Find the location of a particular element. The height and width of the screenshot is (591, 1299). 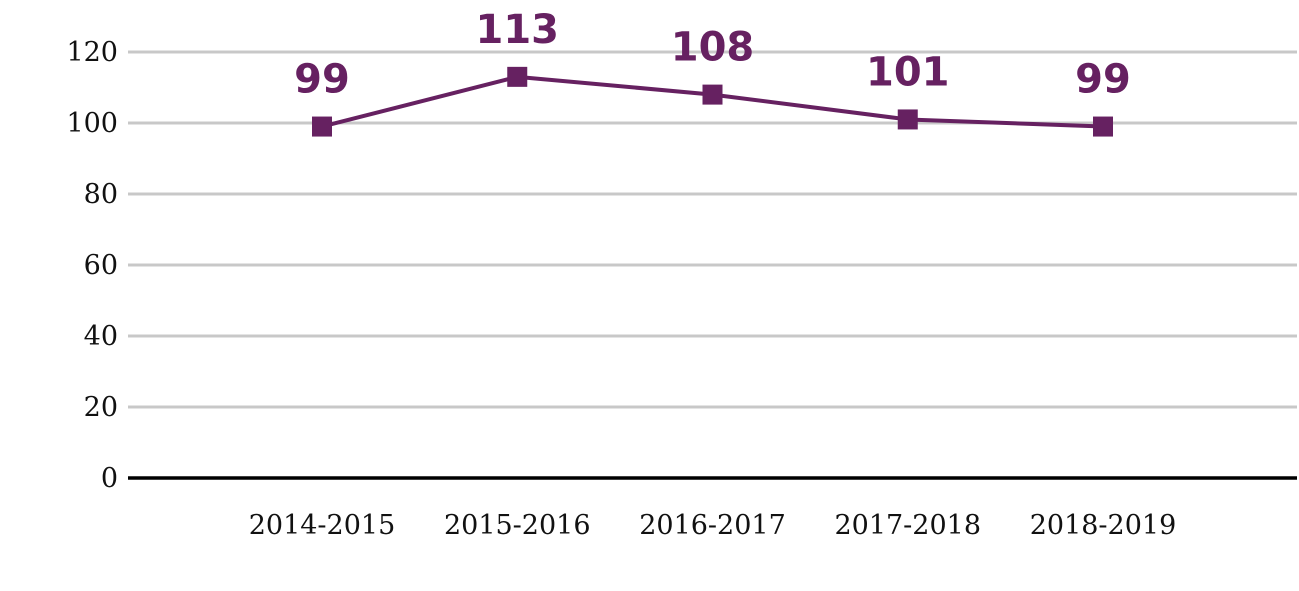

data-markers is located at coordinates (712, 101).